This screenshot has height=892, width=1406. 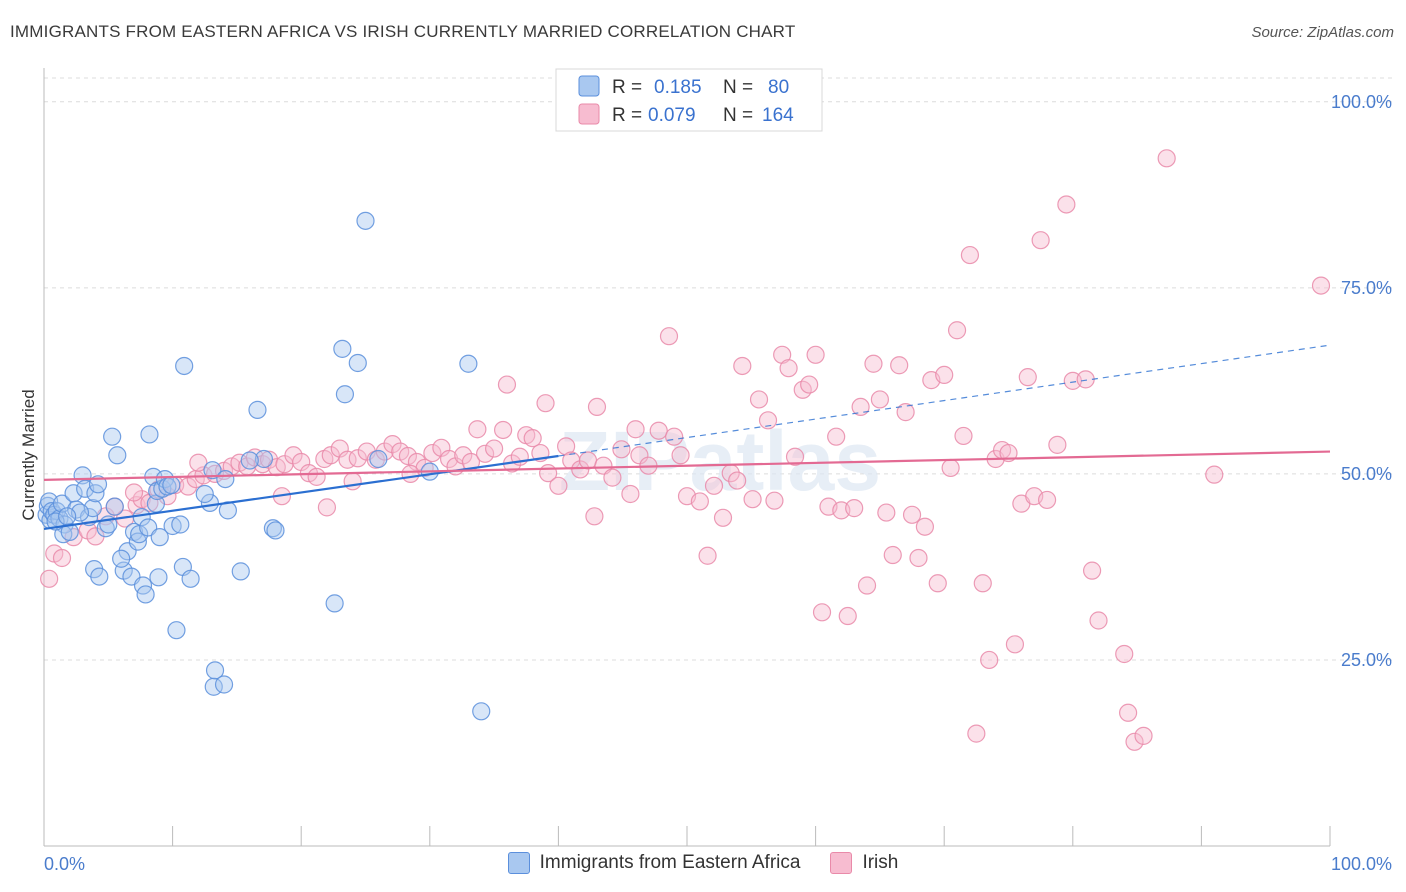 What do you see at coordinates (1366, 660) in the screenshot?
I see `y-tick-label: 25.0%` at bounding box center [1366, 660].